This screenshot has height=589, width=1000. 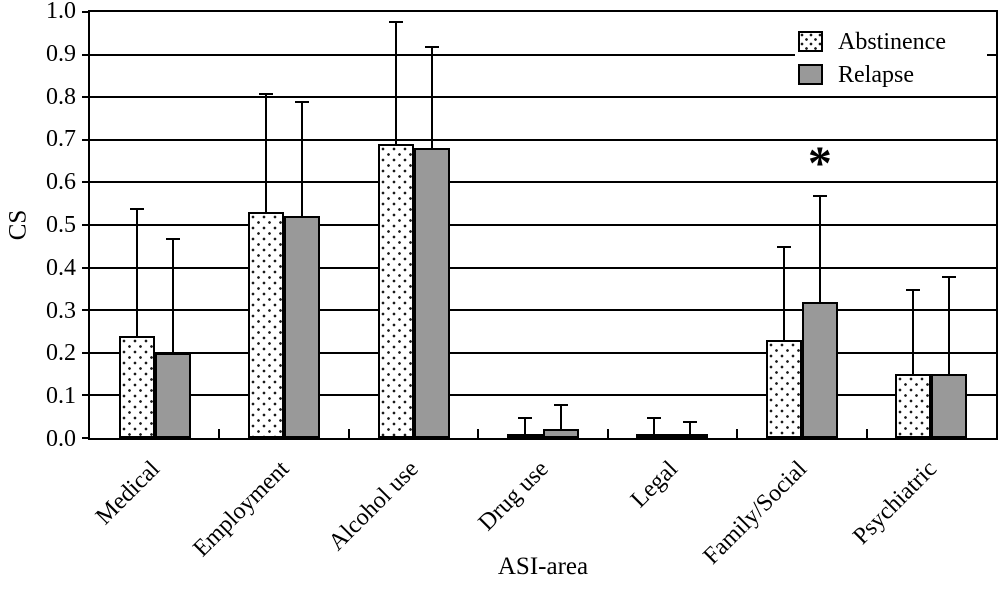 What do you see at coordinates (513, 496) in the screenshot?
I see `x-tick-label-drug-use: Drug use` at bounding box center [513, 496].